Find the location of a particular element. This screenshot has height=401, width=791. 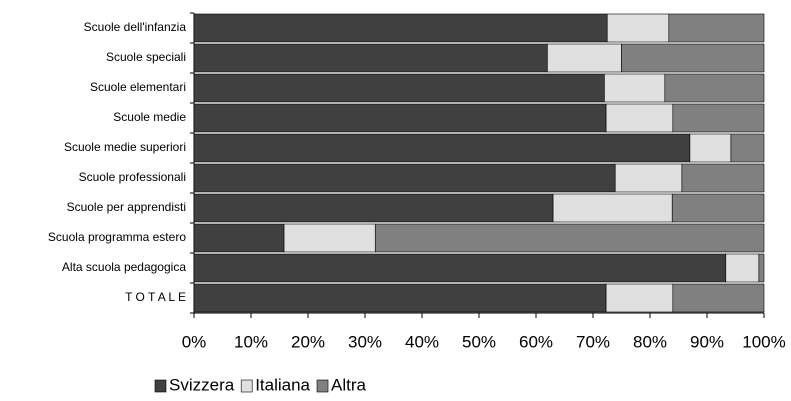

y-tick-label: Scuole elementari is located at coordinates (138, 87).